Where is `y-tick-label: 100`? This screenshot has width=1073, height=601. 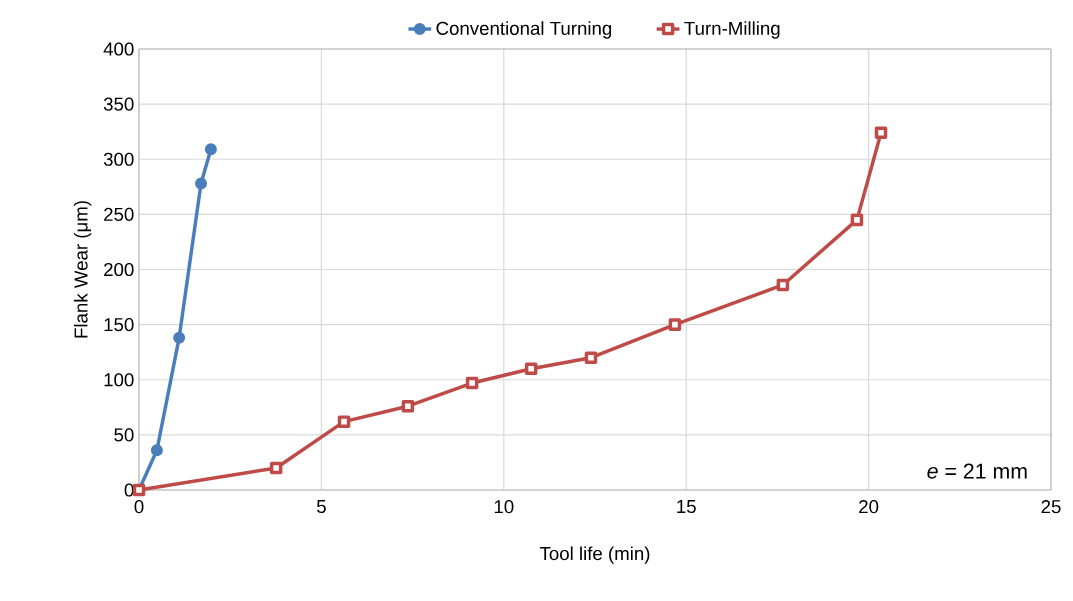
y-tick-label: 100 is located at coordinates (119, 380).